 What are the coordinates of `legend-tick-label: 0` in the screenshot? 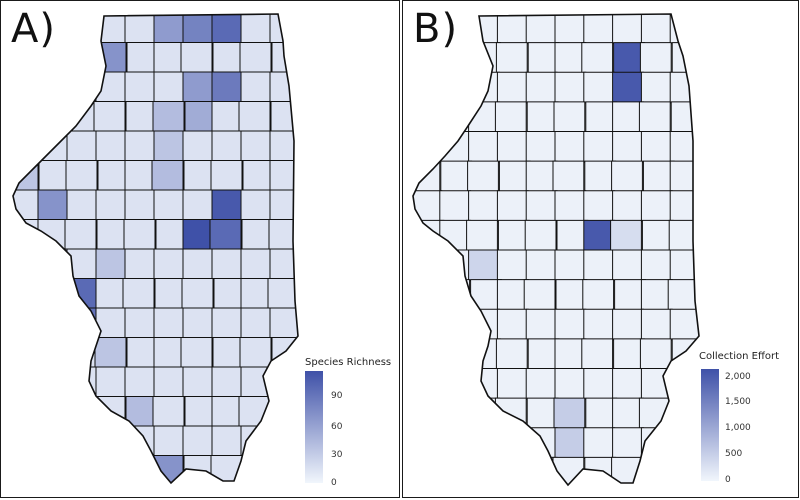 It's located at (728, 480).